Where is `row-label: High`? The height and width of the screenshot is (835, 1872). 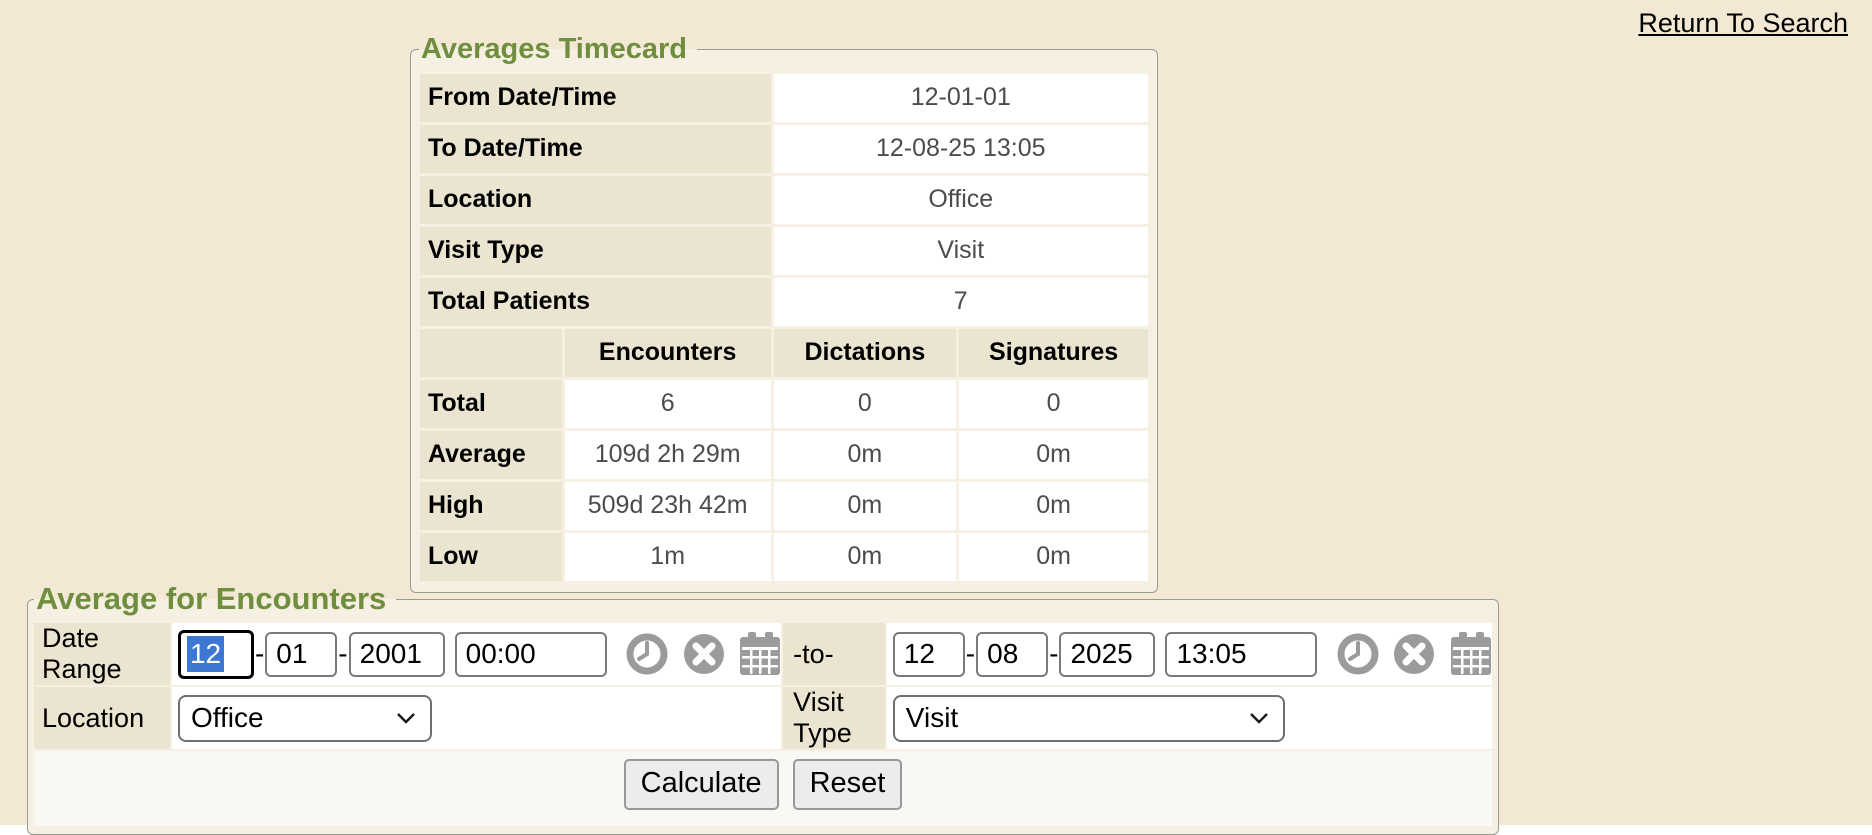 row-label: High is located at coordinates (491, 505).